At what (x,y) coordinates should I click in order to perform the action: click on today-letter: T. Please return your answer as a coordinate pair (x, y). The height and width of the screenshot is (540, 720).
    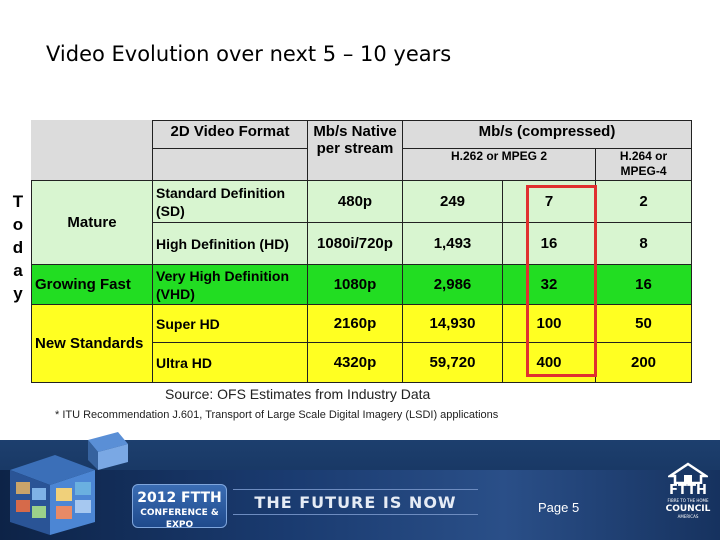
    Looking at the image, I should click on (18, 201).